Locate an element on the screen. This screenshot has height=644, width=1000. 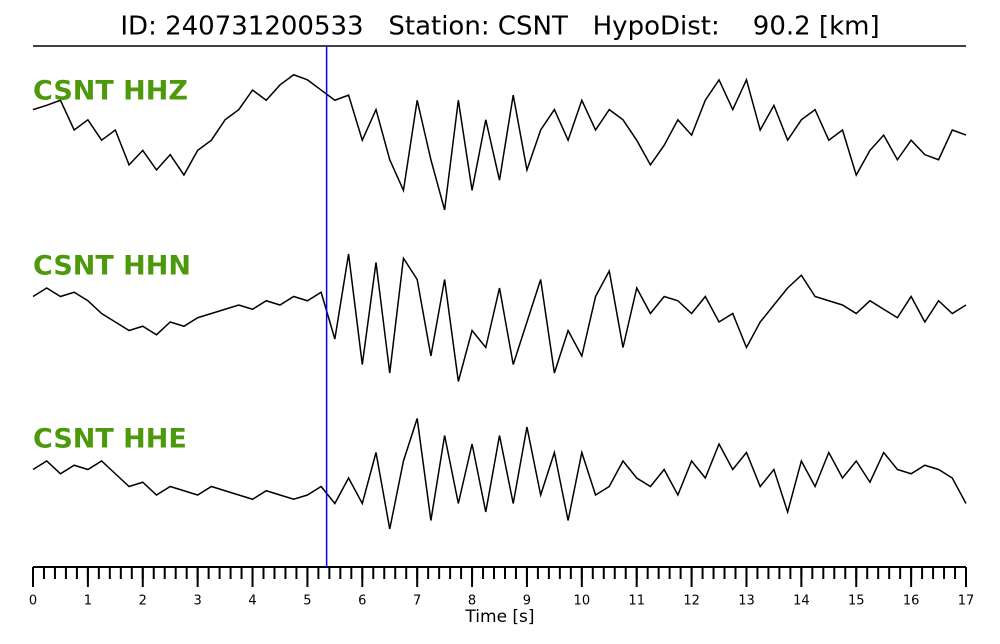
trace-label: CSNT HHE is located at coordinates (110, 439).